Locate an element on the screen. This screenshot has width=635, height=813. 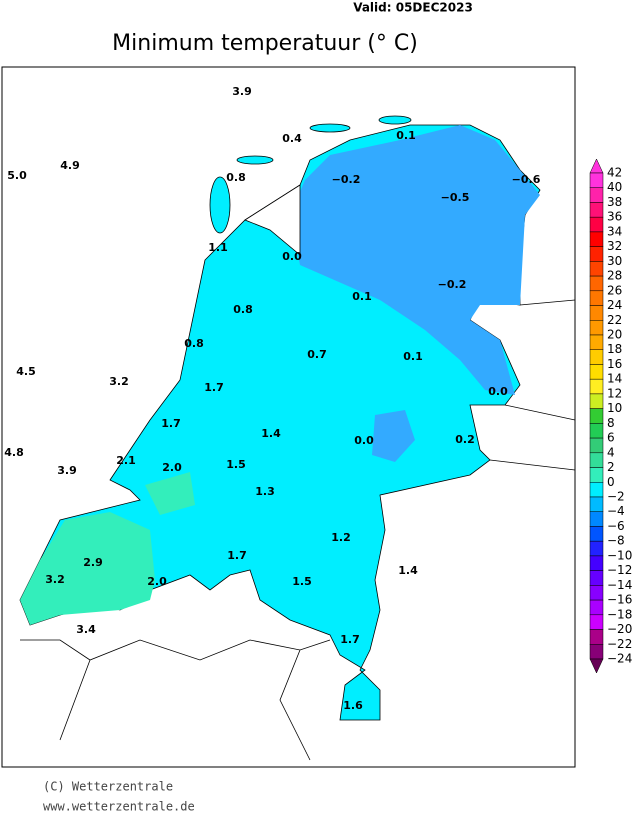
colorbar-label: −16 is located at coordinates (619, 600).